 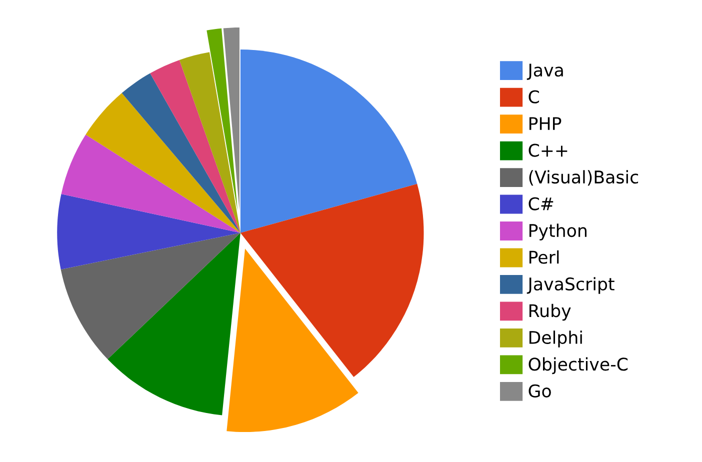 What do you see at coordinates (570, 285) in the screenshot?
I see `legend-label: JavaScript` at bounding box center [570, 285].